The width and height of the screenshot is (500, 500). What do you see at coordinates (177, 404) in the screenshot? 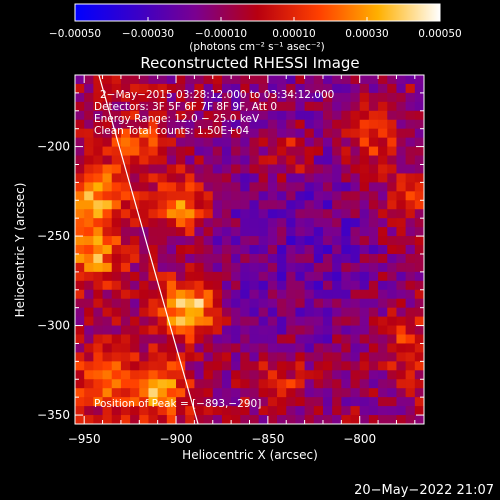
I see `peak-position-label: Position of Peak = [−893,−290]` at bounding box center [177, 404].